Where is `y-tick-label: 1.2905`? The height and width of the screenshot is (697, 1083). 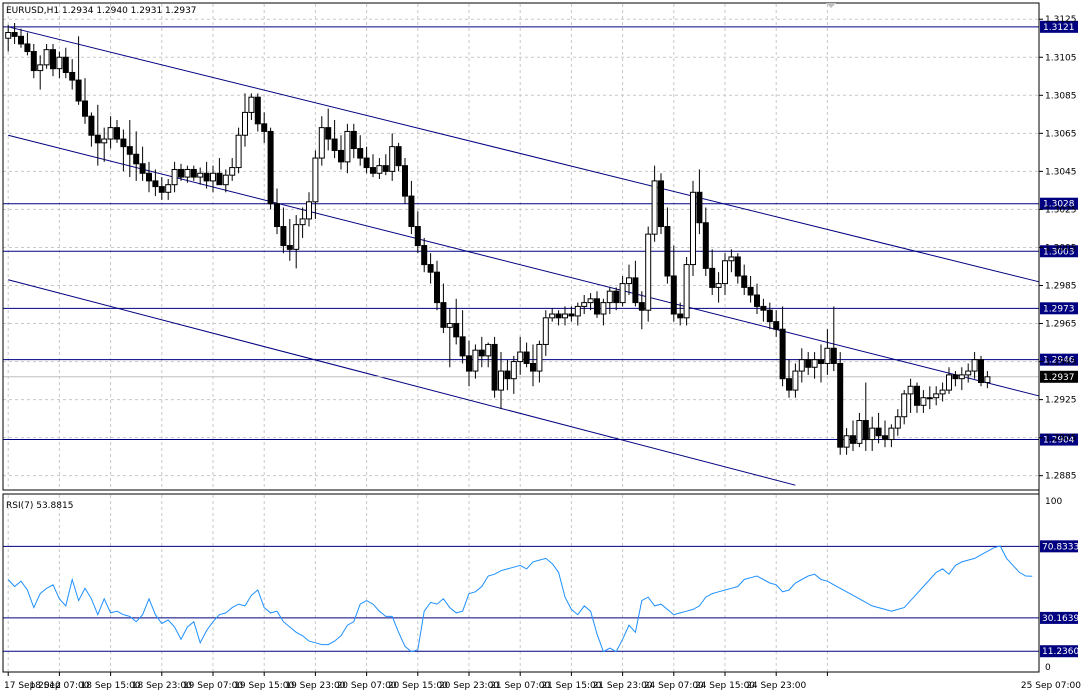 y-tick-label: 1.2905 is located at coordinates (1061, 439).